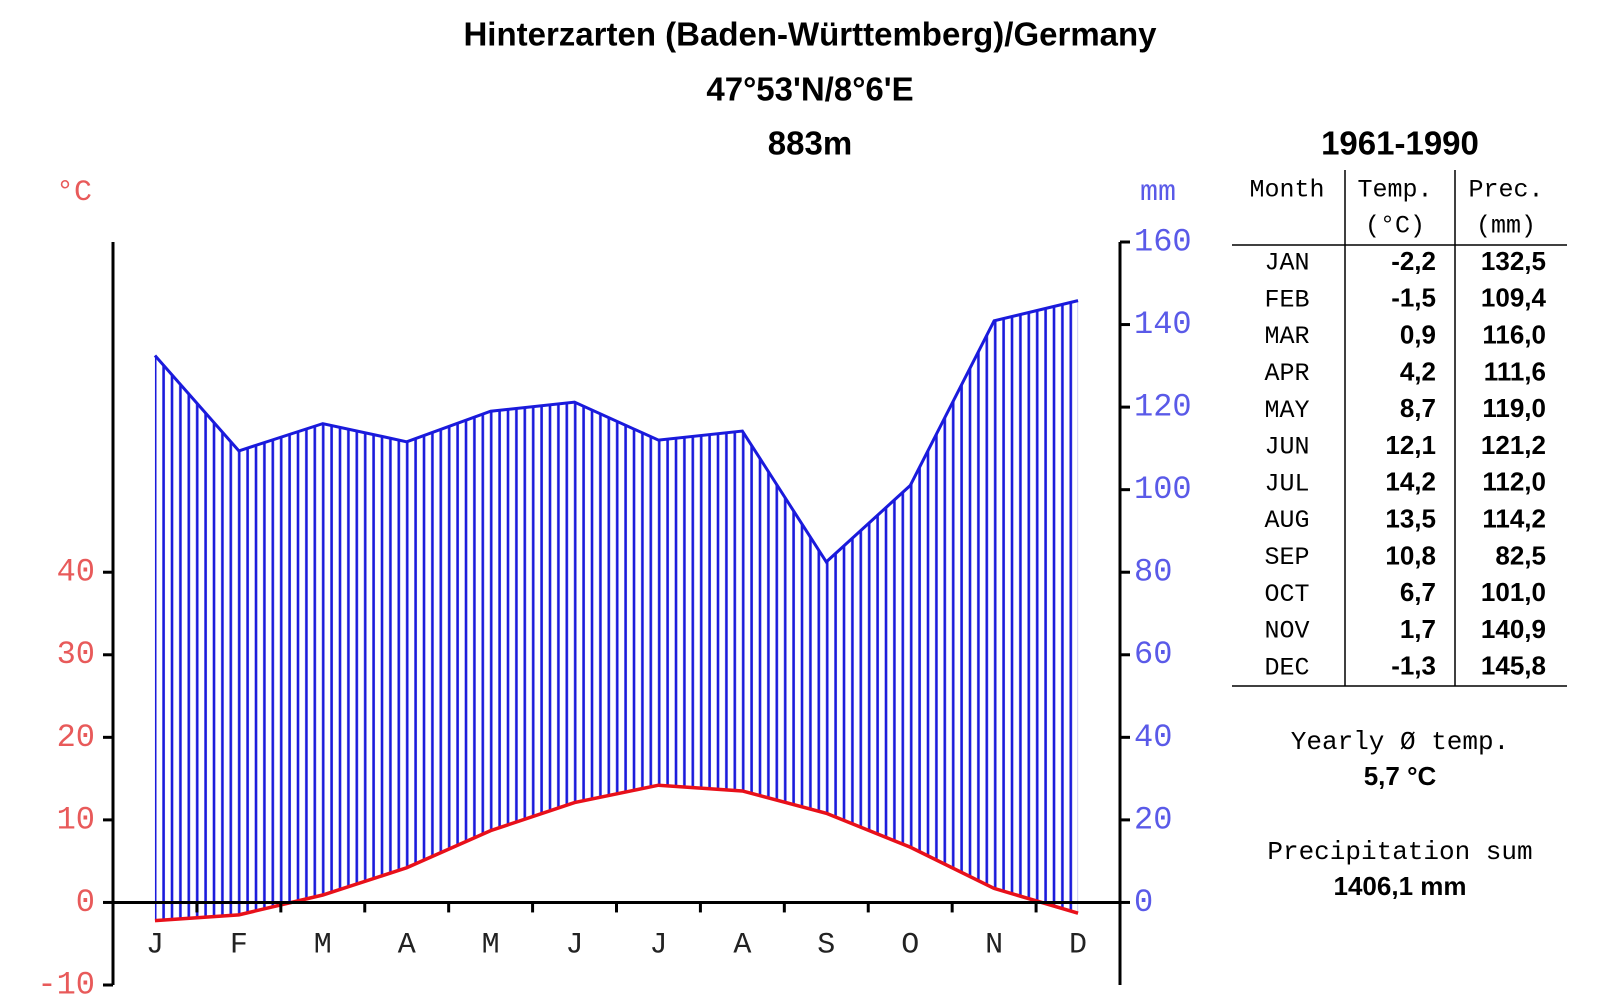  I want to click on chart-title: Hinterzarten (Baden-Württemberg)/Germany, so click(810, 34).